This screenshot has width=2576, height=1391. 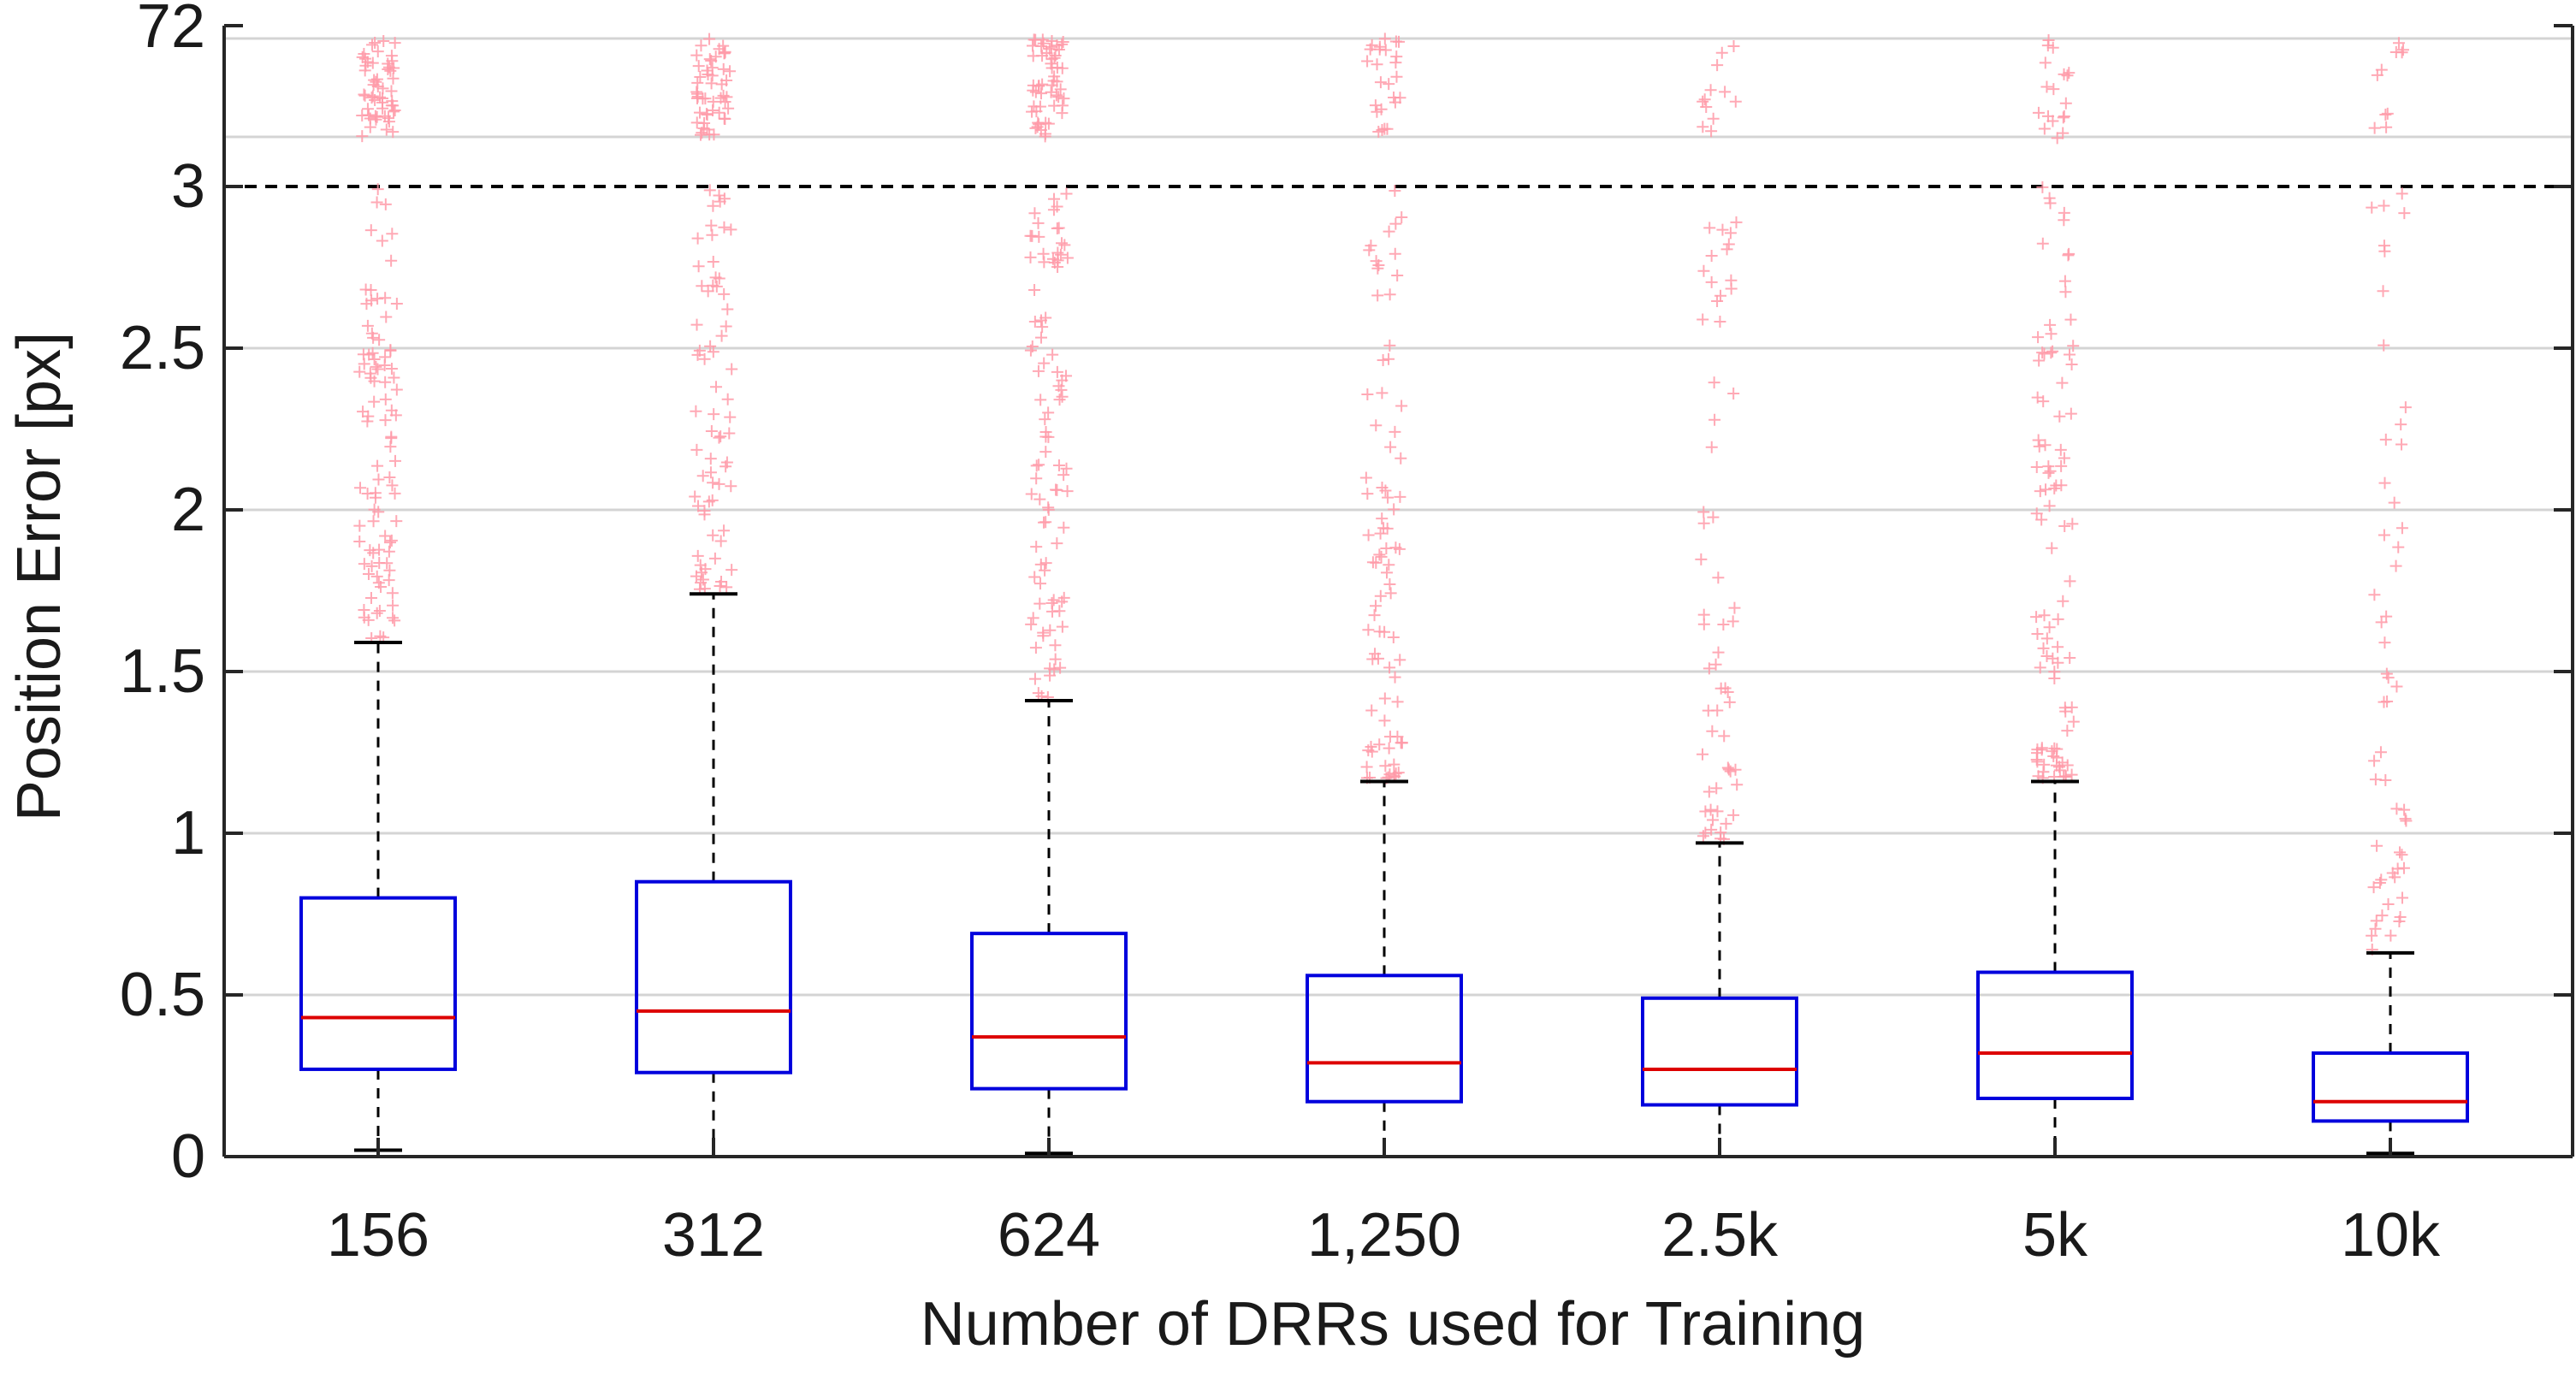 I want to click on x-axis-title: Number of DRRs used for Training, so click(x=1393, y=1324).